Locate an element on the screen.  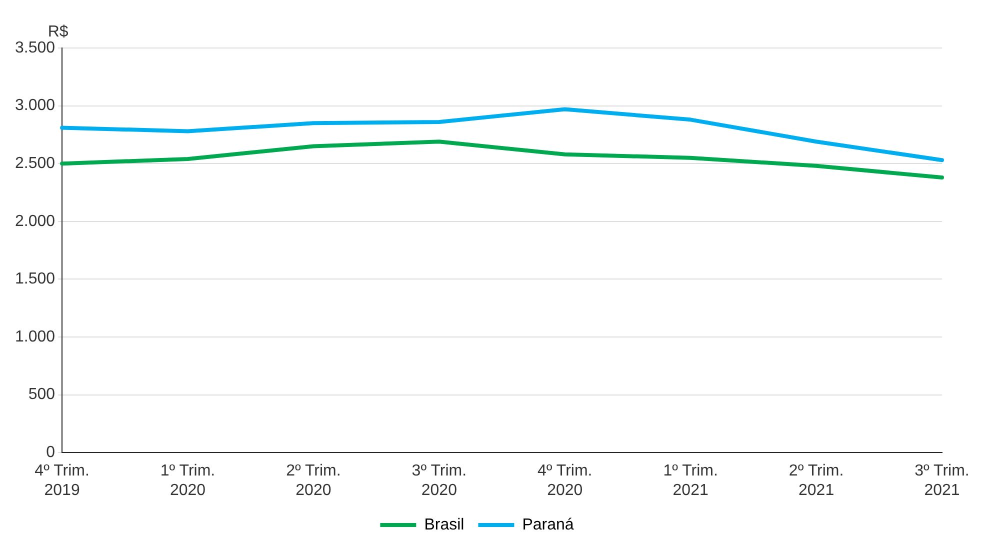
x-tick-label: 3º Trim. 2020 is located at coordinates (439, 480).